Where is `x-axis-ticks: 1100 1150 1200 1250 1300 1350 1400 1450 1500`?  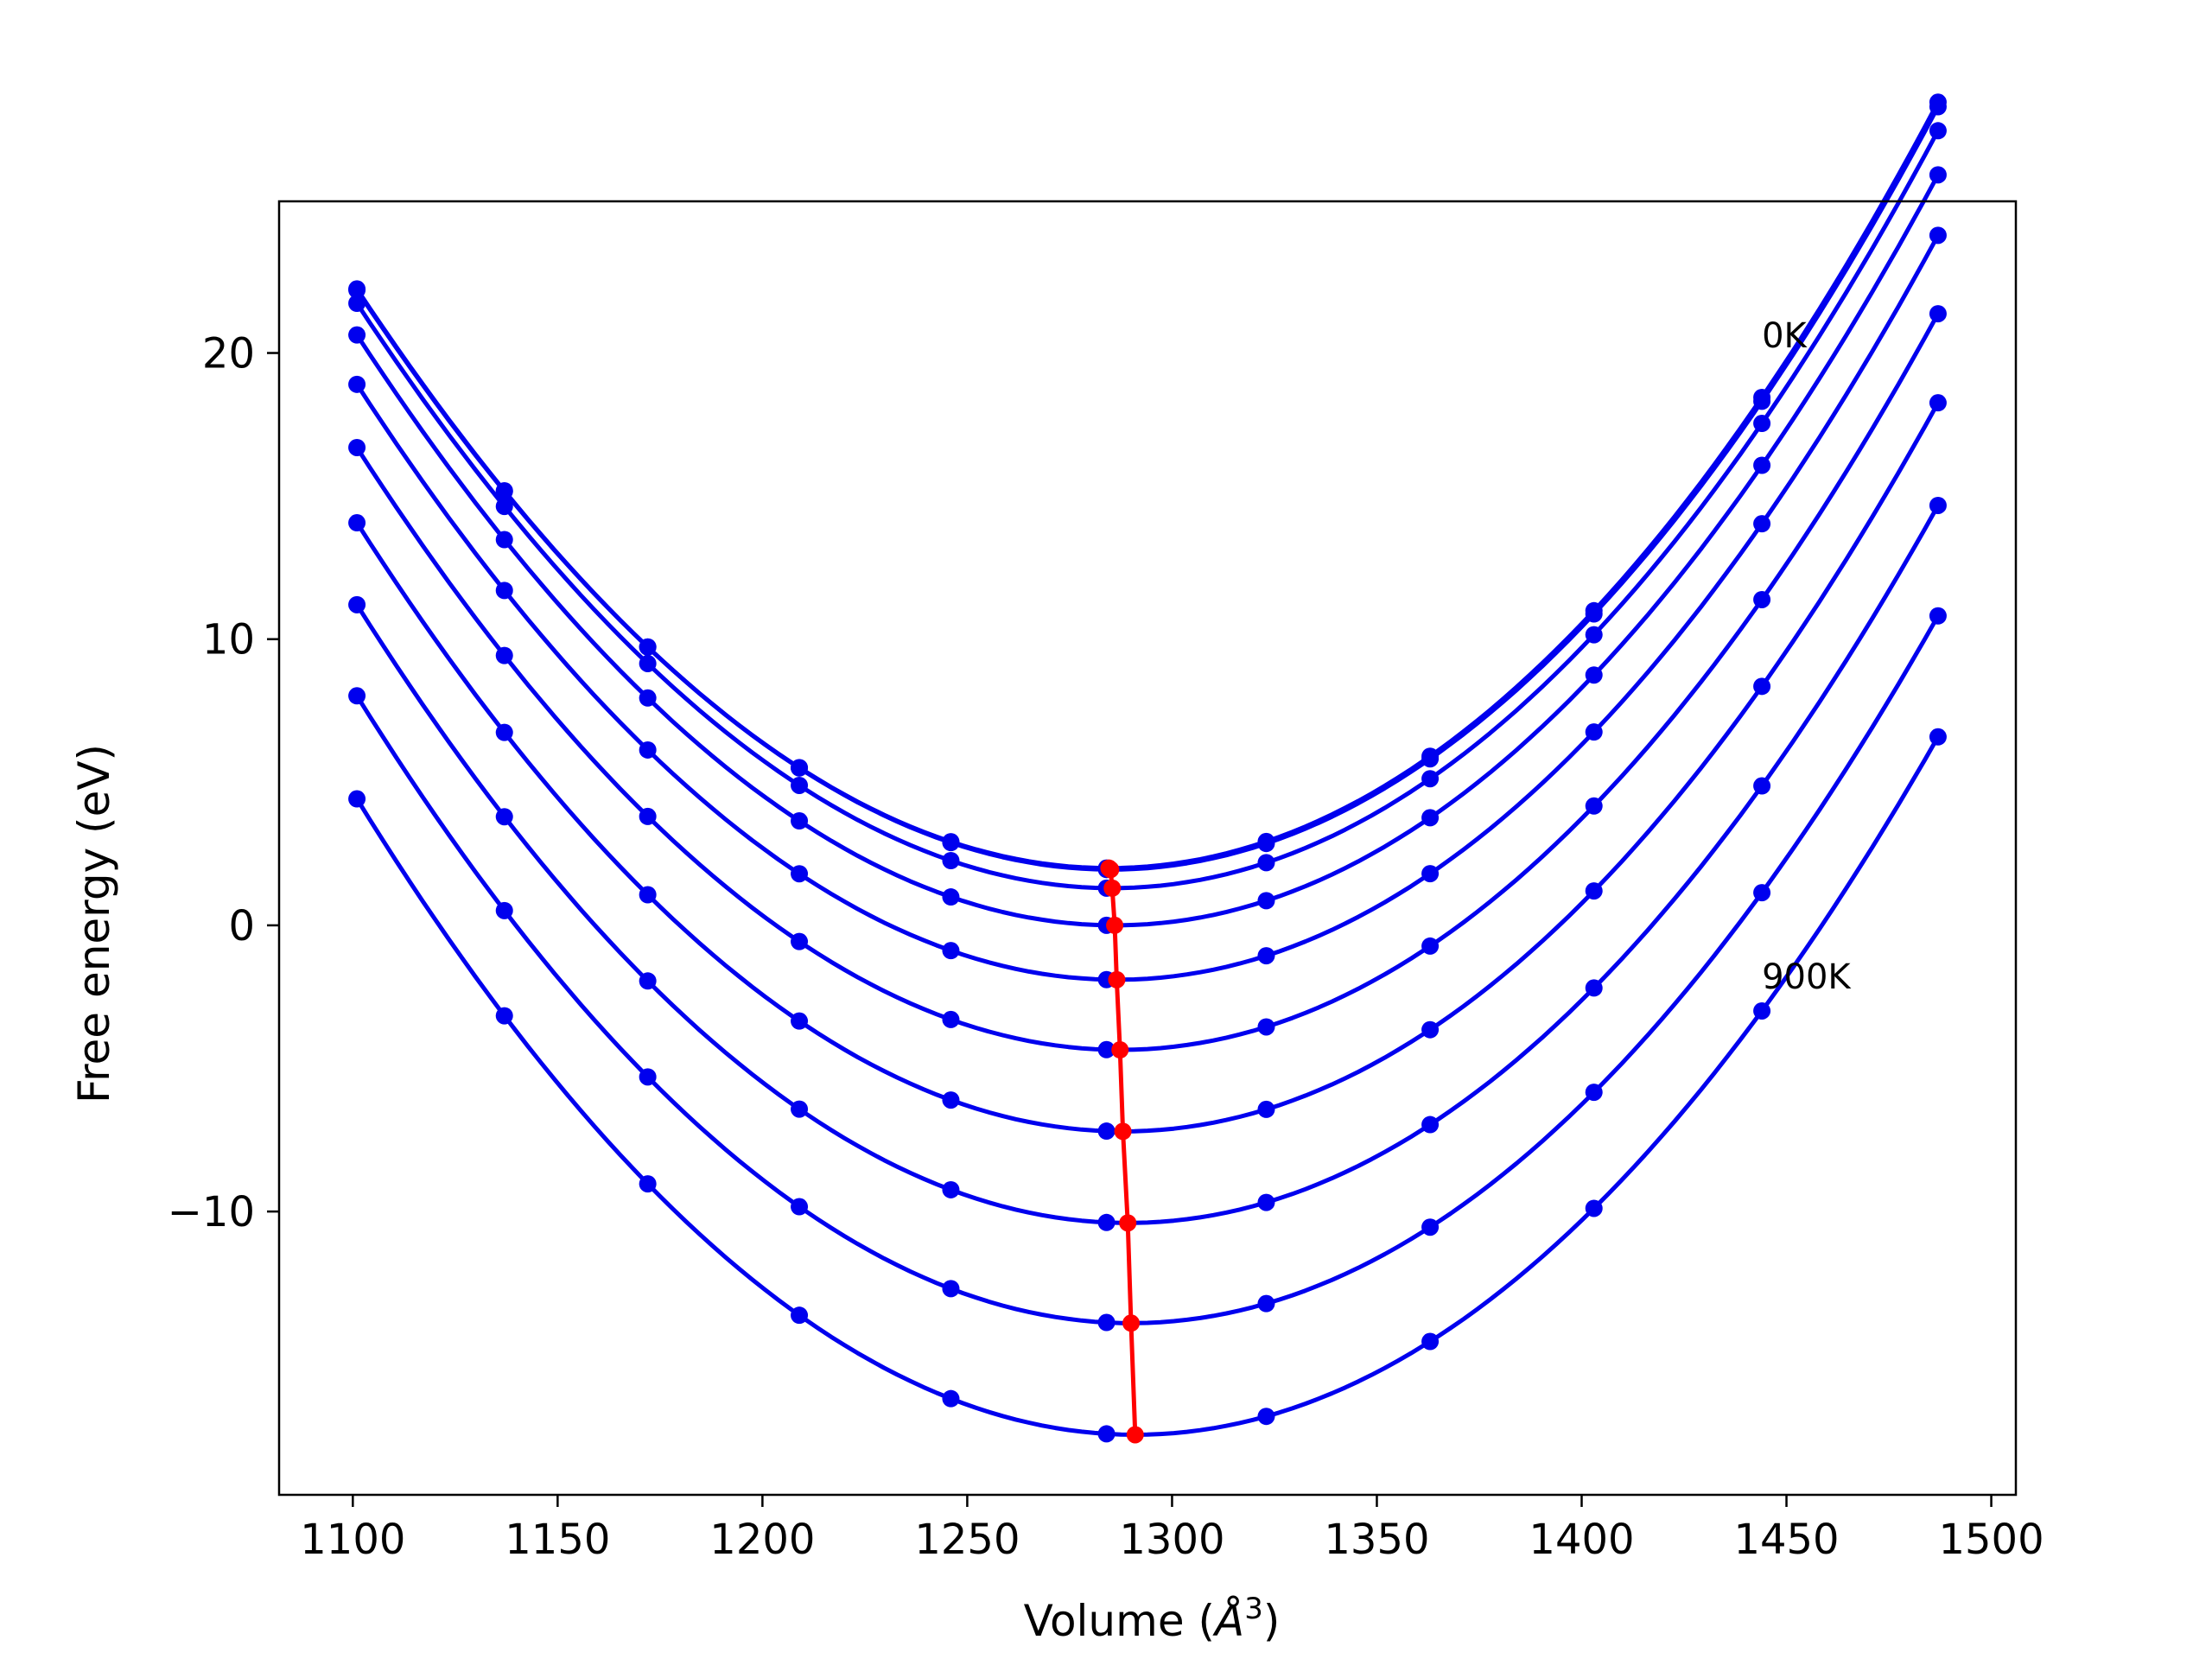 x-axis-ticks: 1100 1150 1200 1250 1300 1350 1400 1450 1500 is located at coordinates (1172, 1529).